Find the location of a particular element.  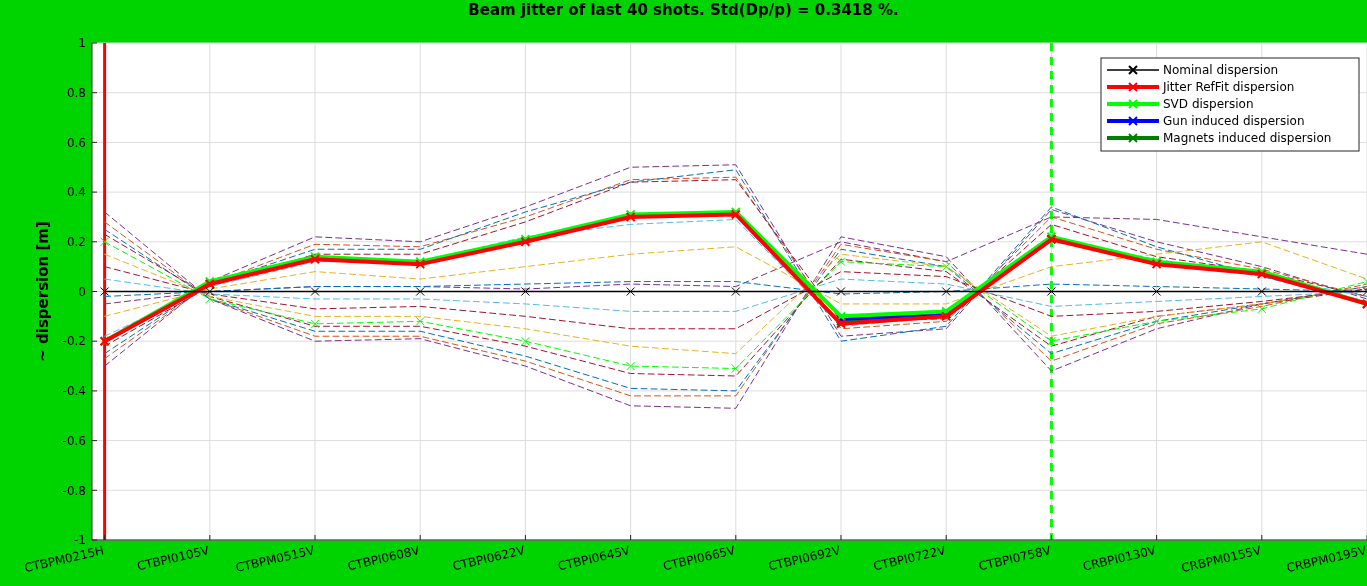

legend-label: Jitter RefFit dispersion is located at coordinates (1228, 87).